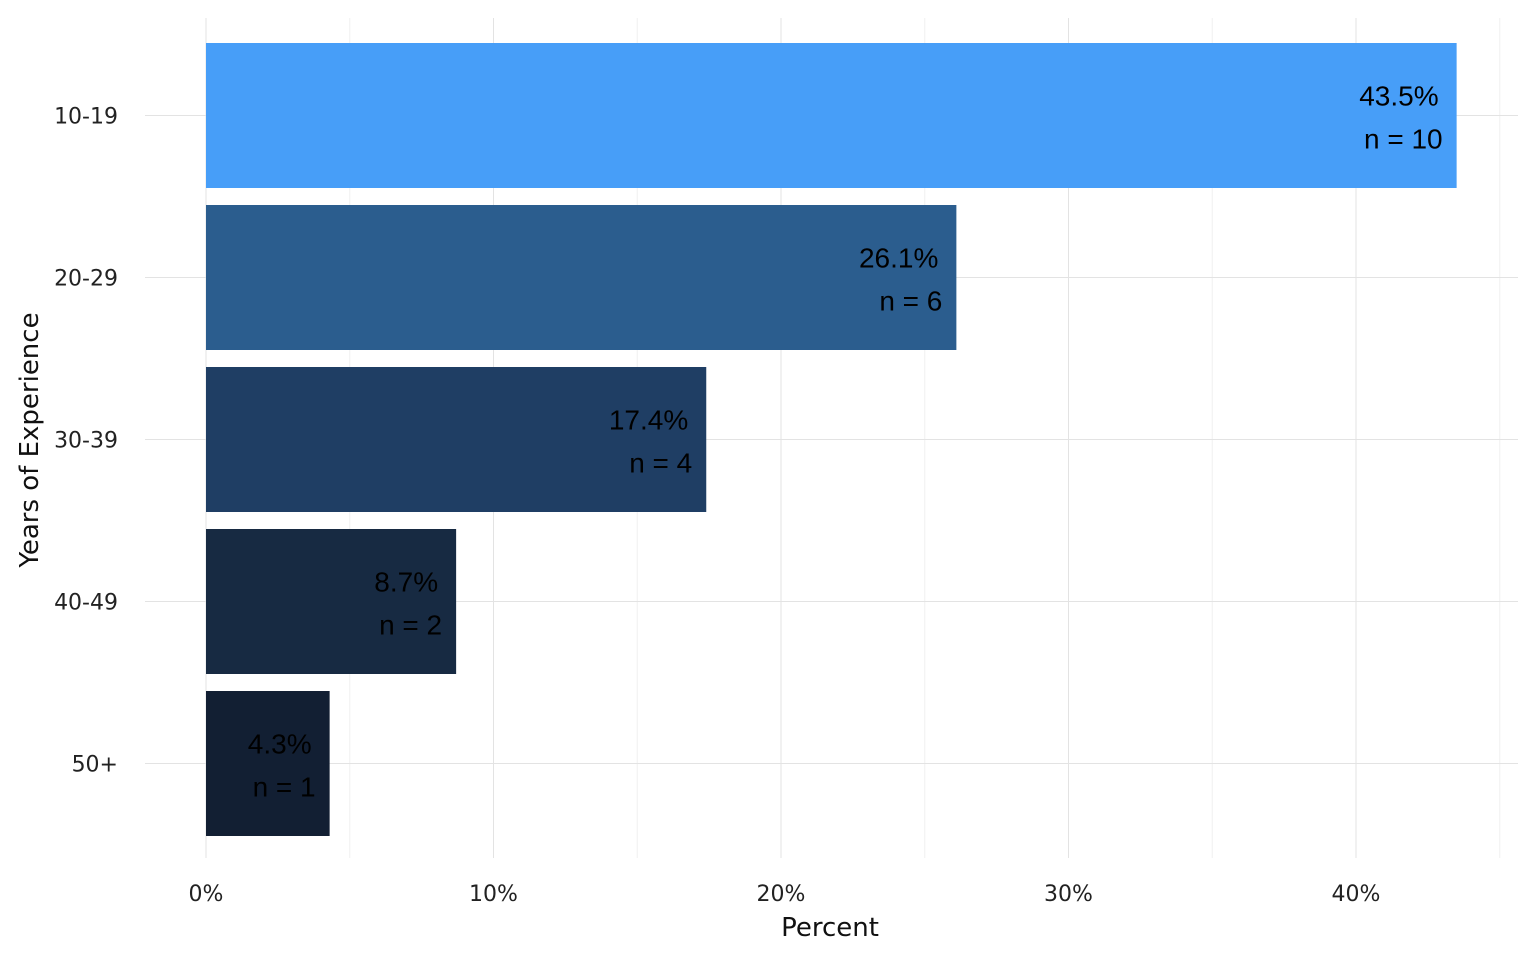  What do you see at coordinates (910, 301) in the screenshot?
I see `bar-count-label: n = 6` at bounding box center [910, 301].